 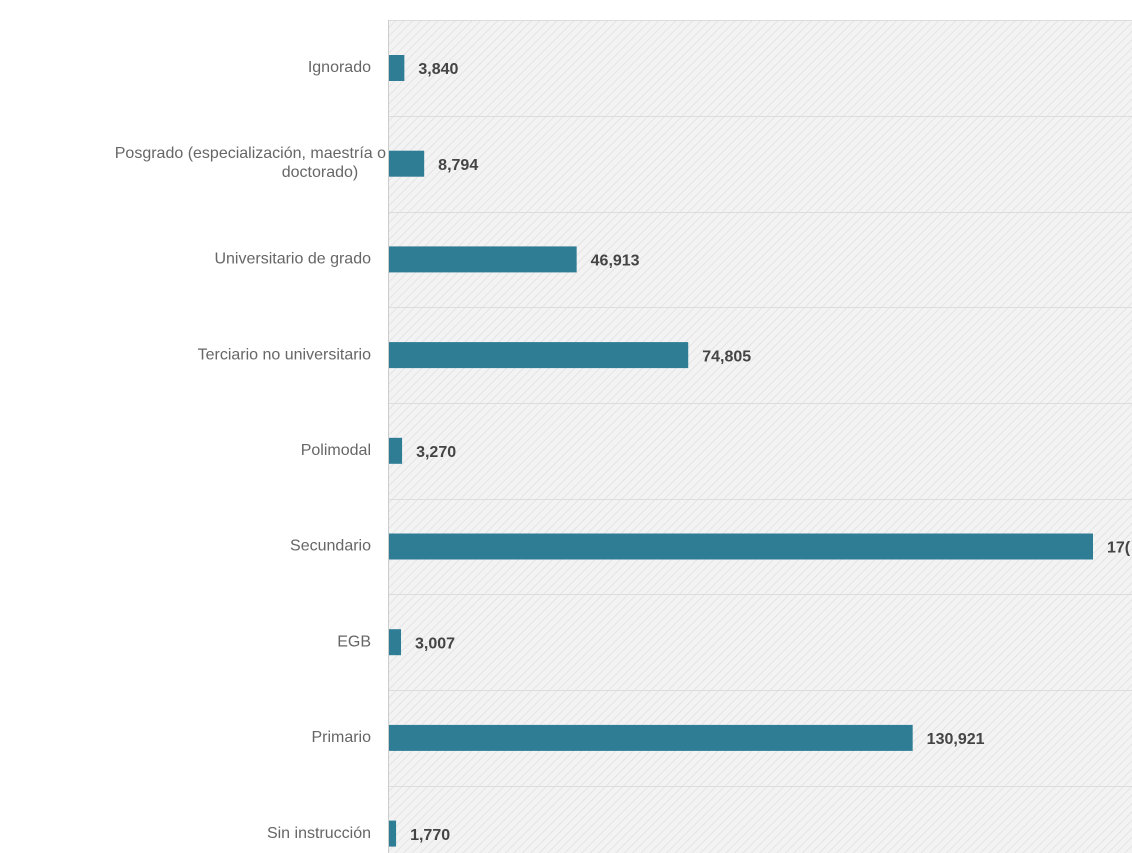 What do you see at coordinates (339, 67) in the screenshot?
I see `category-label: Ignorado` at bounding box center [339, 67].